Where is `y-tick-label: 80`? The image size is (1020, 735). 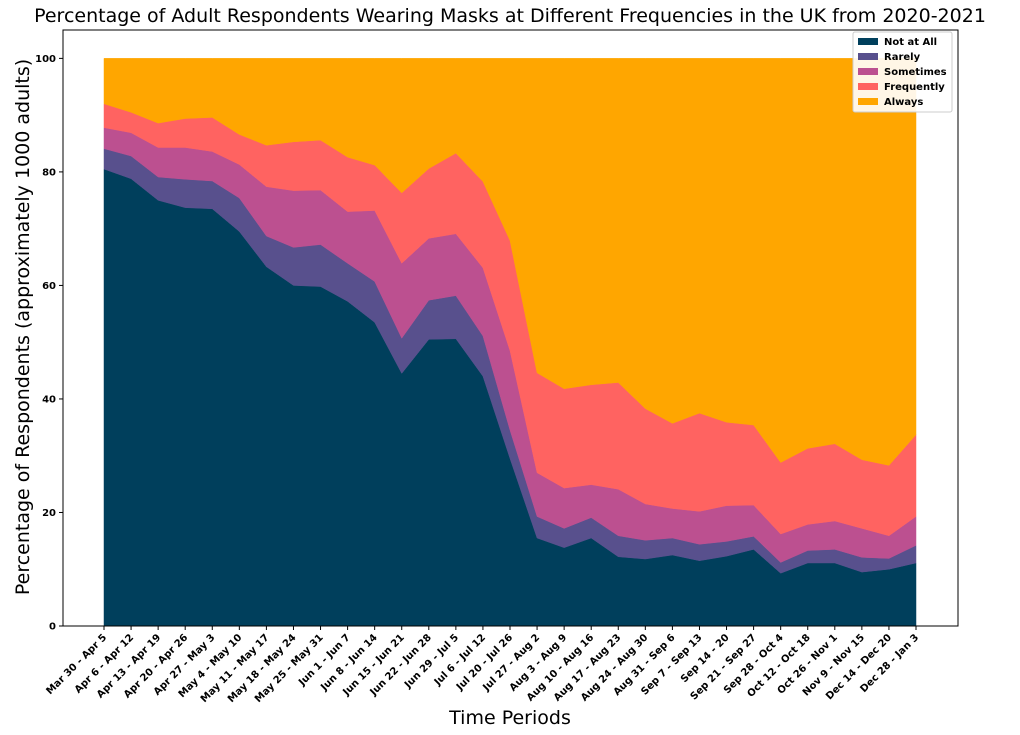 y-tick-label: 80 is located at coordinates (49, 172).